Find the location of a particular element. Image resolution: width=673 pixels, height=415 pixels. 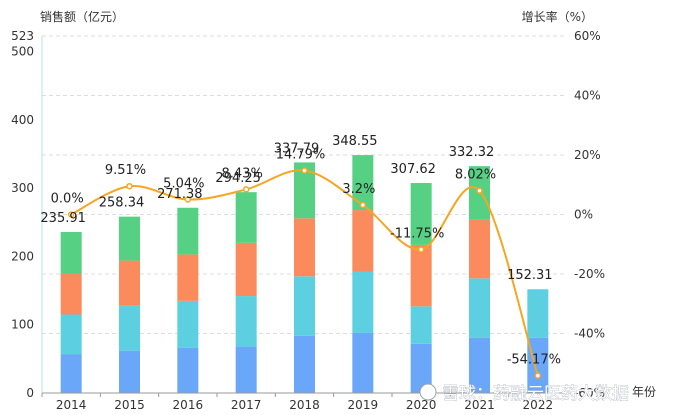

x-tick-label: 2017 is located at coordinates (246, 405).